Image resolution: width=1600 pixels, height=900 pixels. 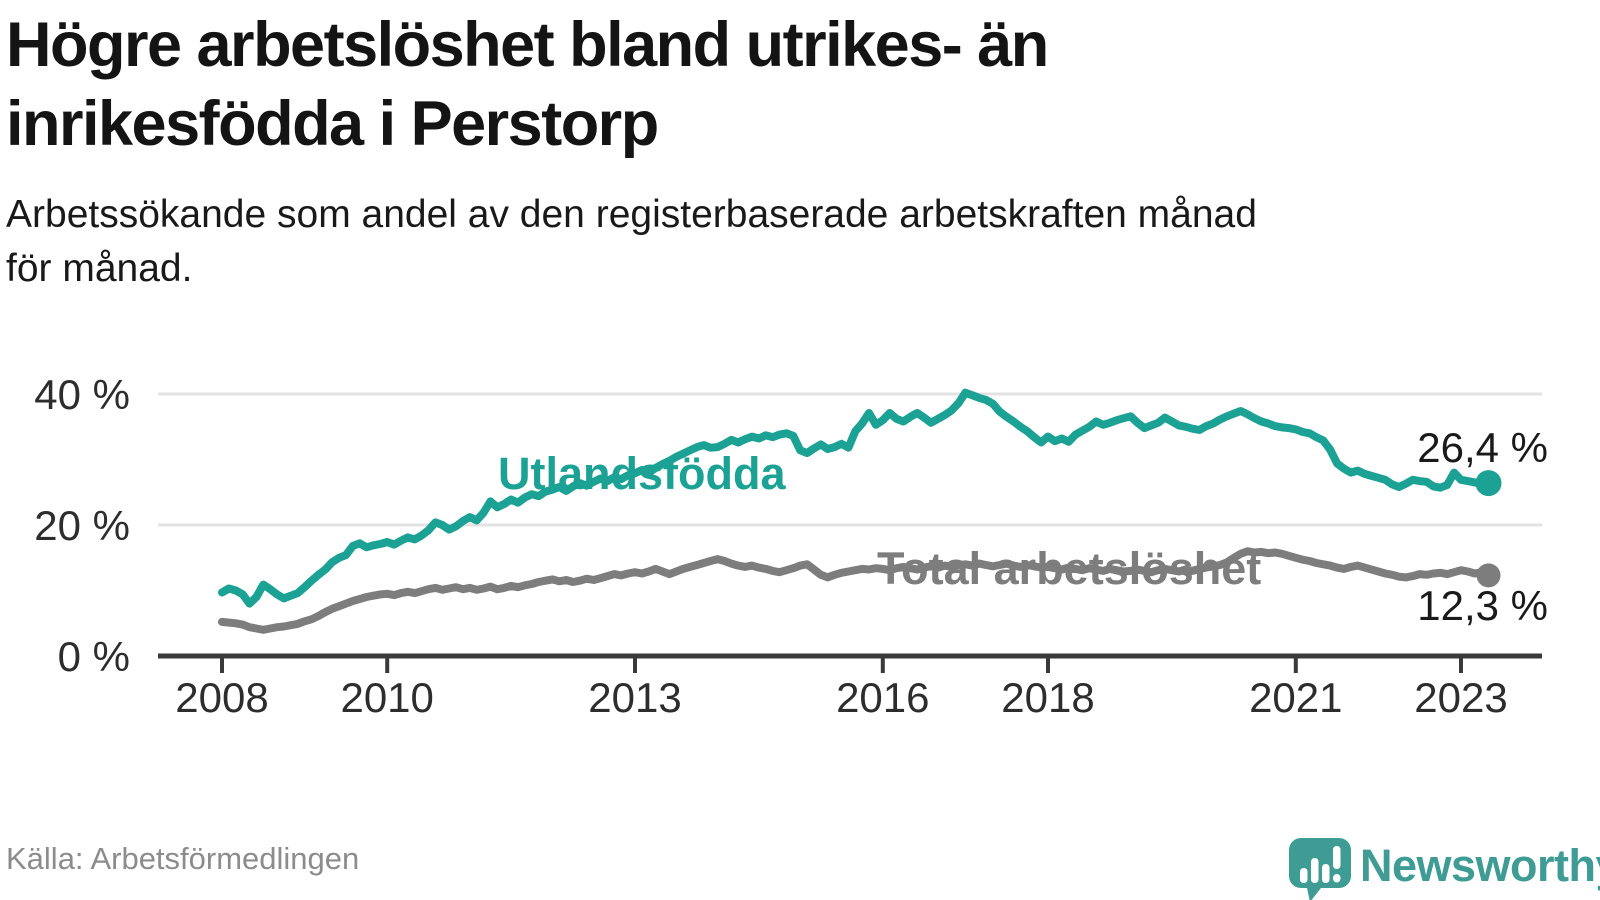 I want to click on y-tick-label: 20 %, so click(x=82, y=525).